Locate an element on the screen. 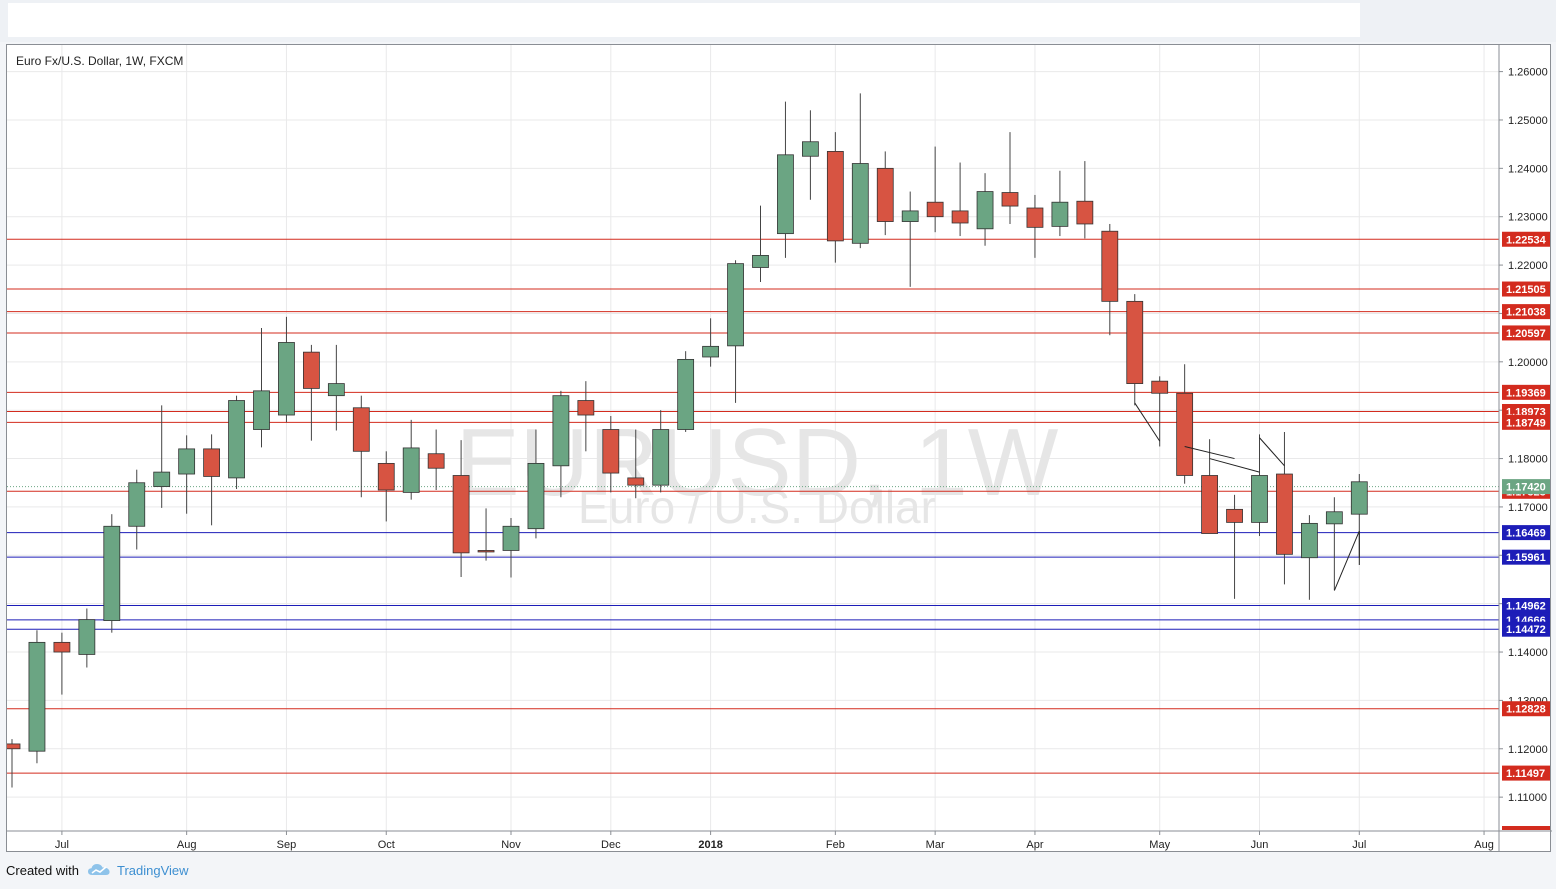 This screenshot has width=1556, height=889. price-tick-label: 1.18000 is located at coordinates (1528, 460).